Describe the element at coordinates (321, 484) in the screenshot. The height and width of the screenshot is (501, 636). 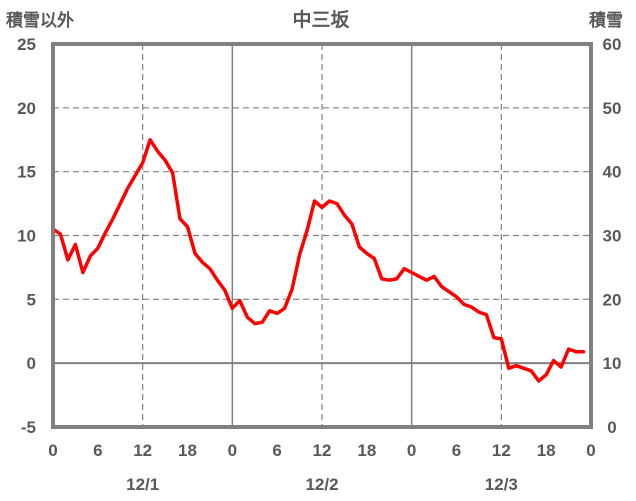
I see `date-label: 12/2` at that location.